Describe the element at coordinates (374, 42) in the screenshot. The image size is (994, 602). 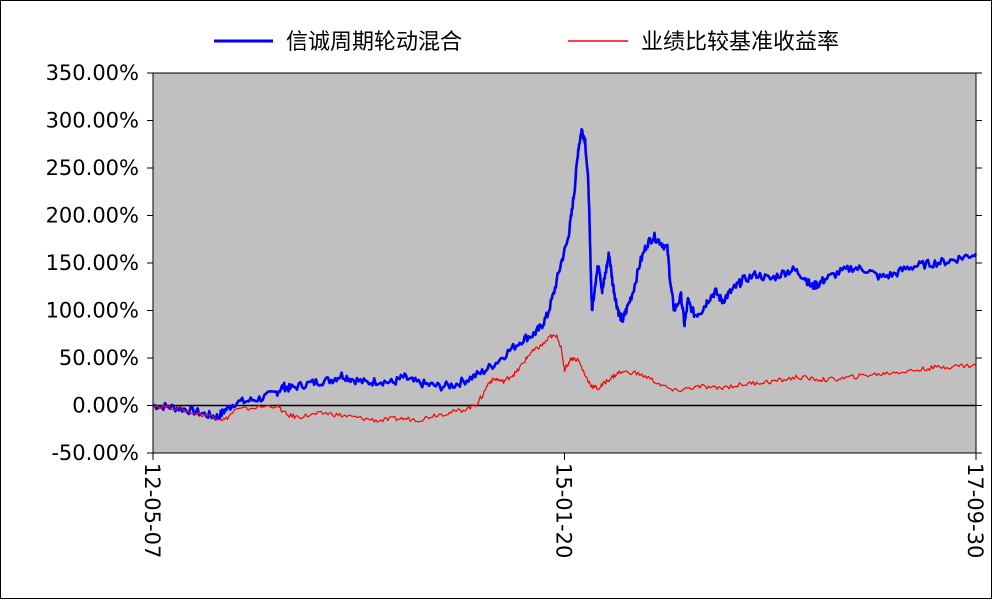
I see `legend-label-1: 信诚周期轮动混合` at that location.